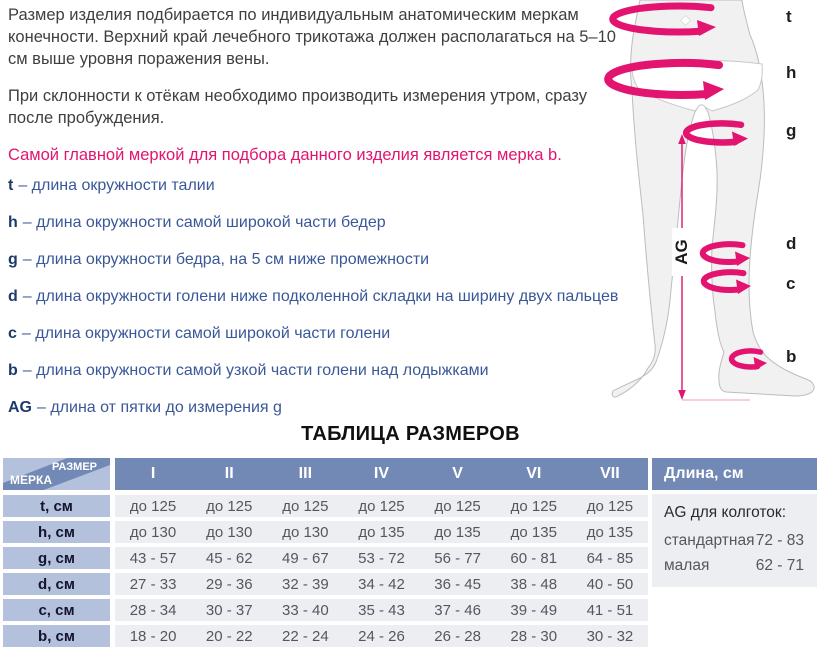 The height and width of the screenshot is (649, 821). What do you see at coordinates (13, 296) in the screenshot?
I see `measure-key: d` at bounding box center [13, 296].